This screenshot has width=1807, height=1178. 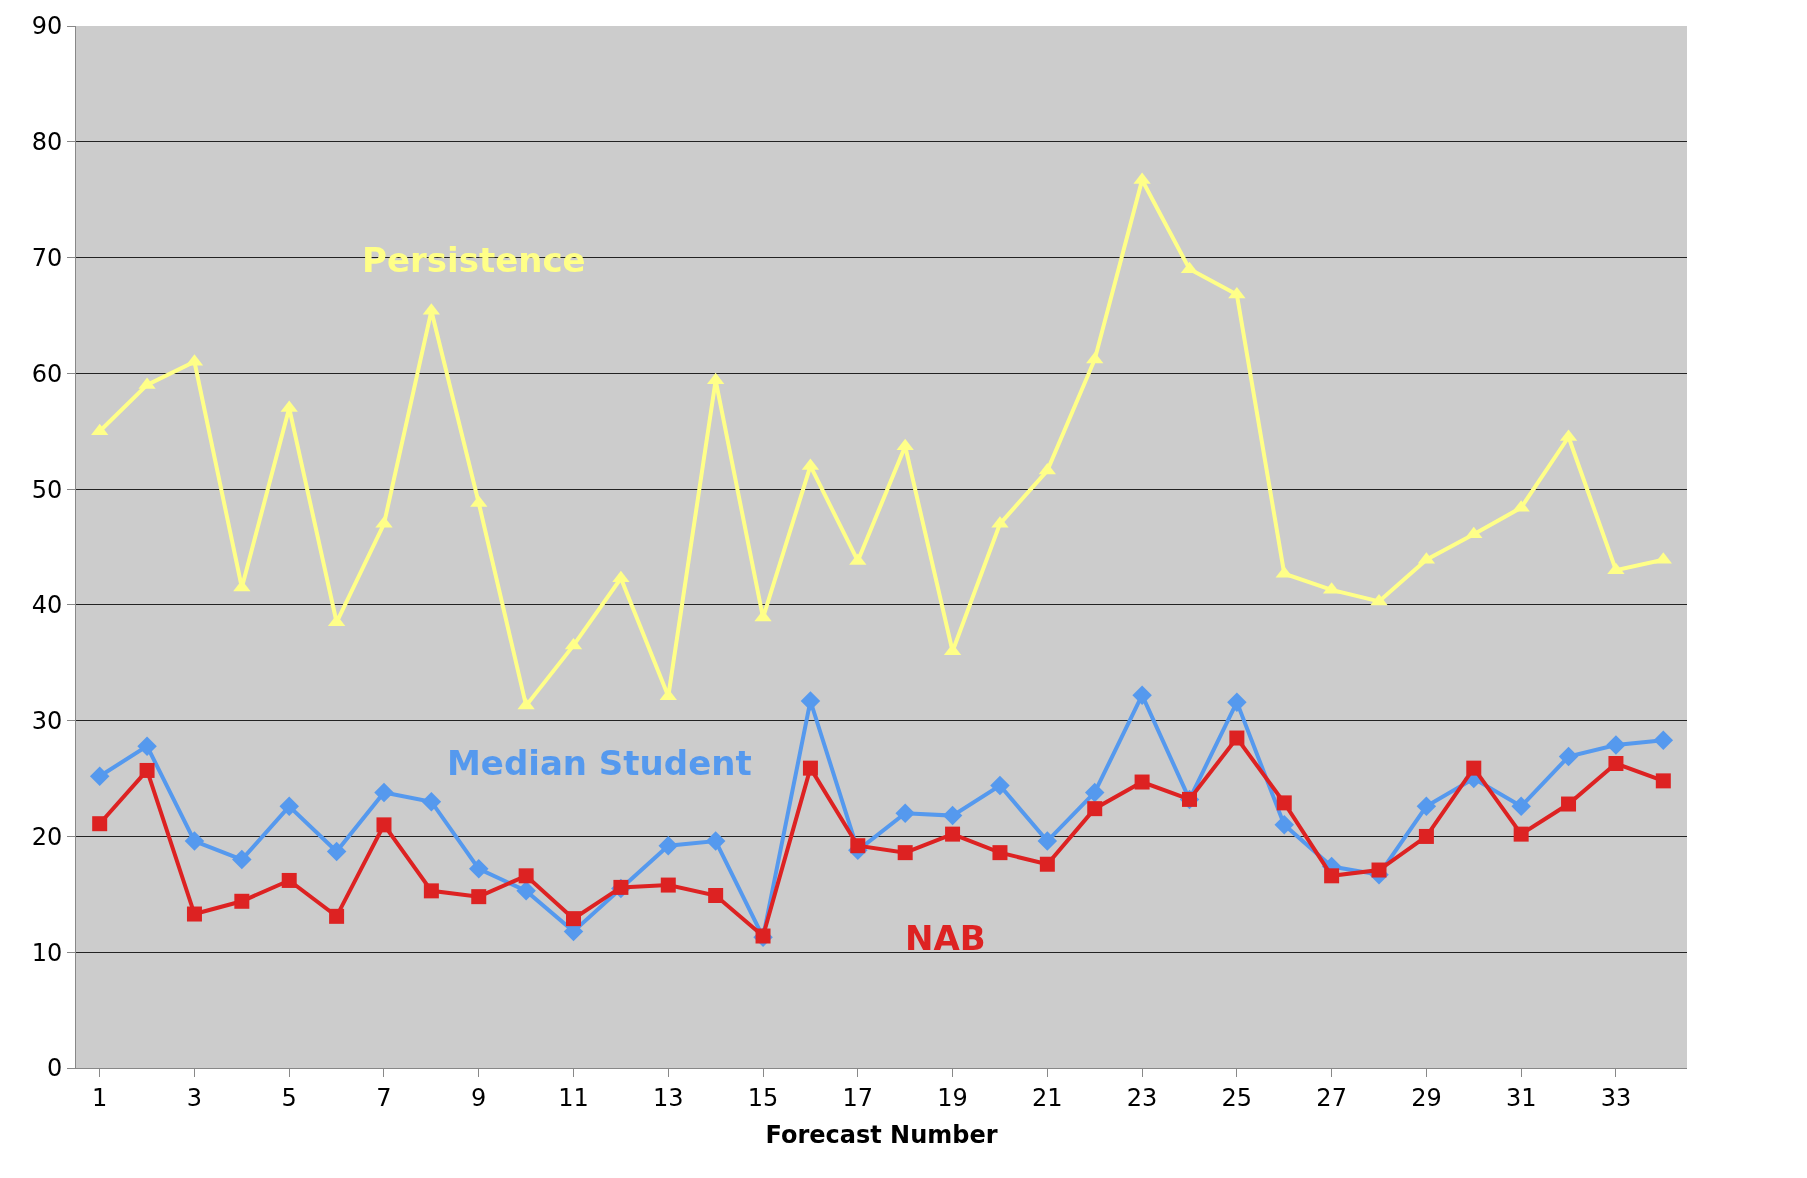 I want to click on x-tick-label: 19, so click(x=952, y=1097).